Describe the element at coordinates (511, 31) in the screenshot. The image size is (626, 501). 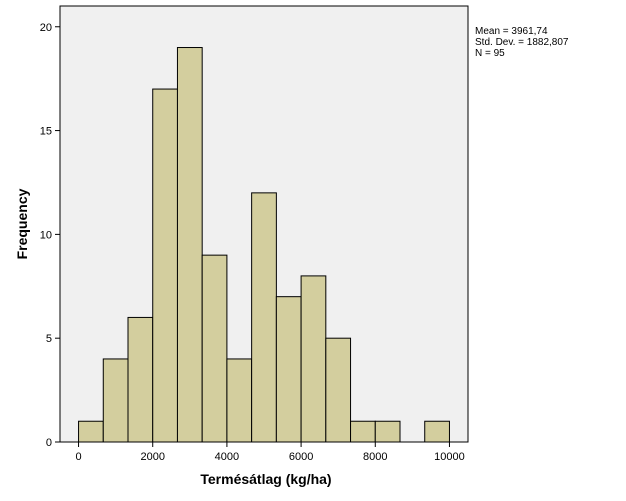
I see `mean-stat: Mean = 3961,74` at that location.